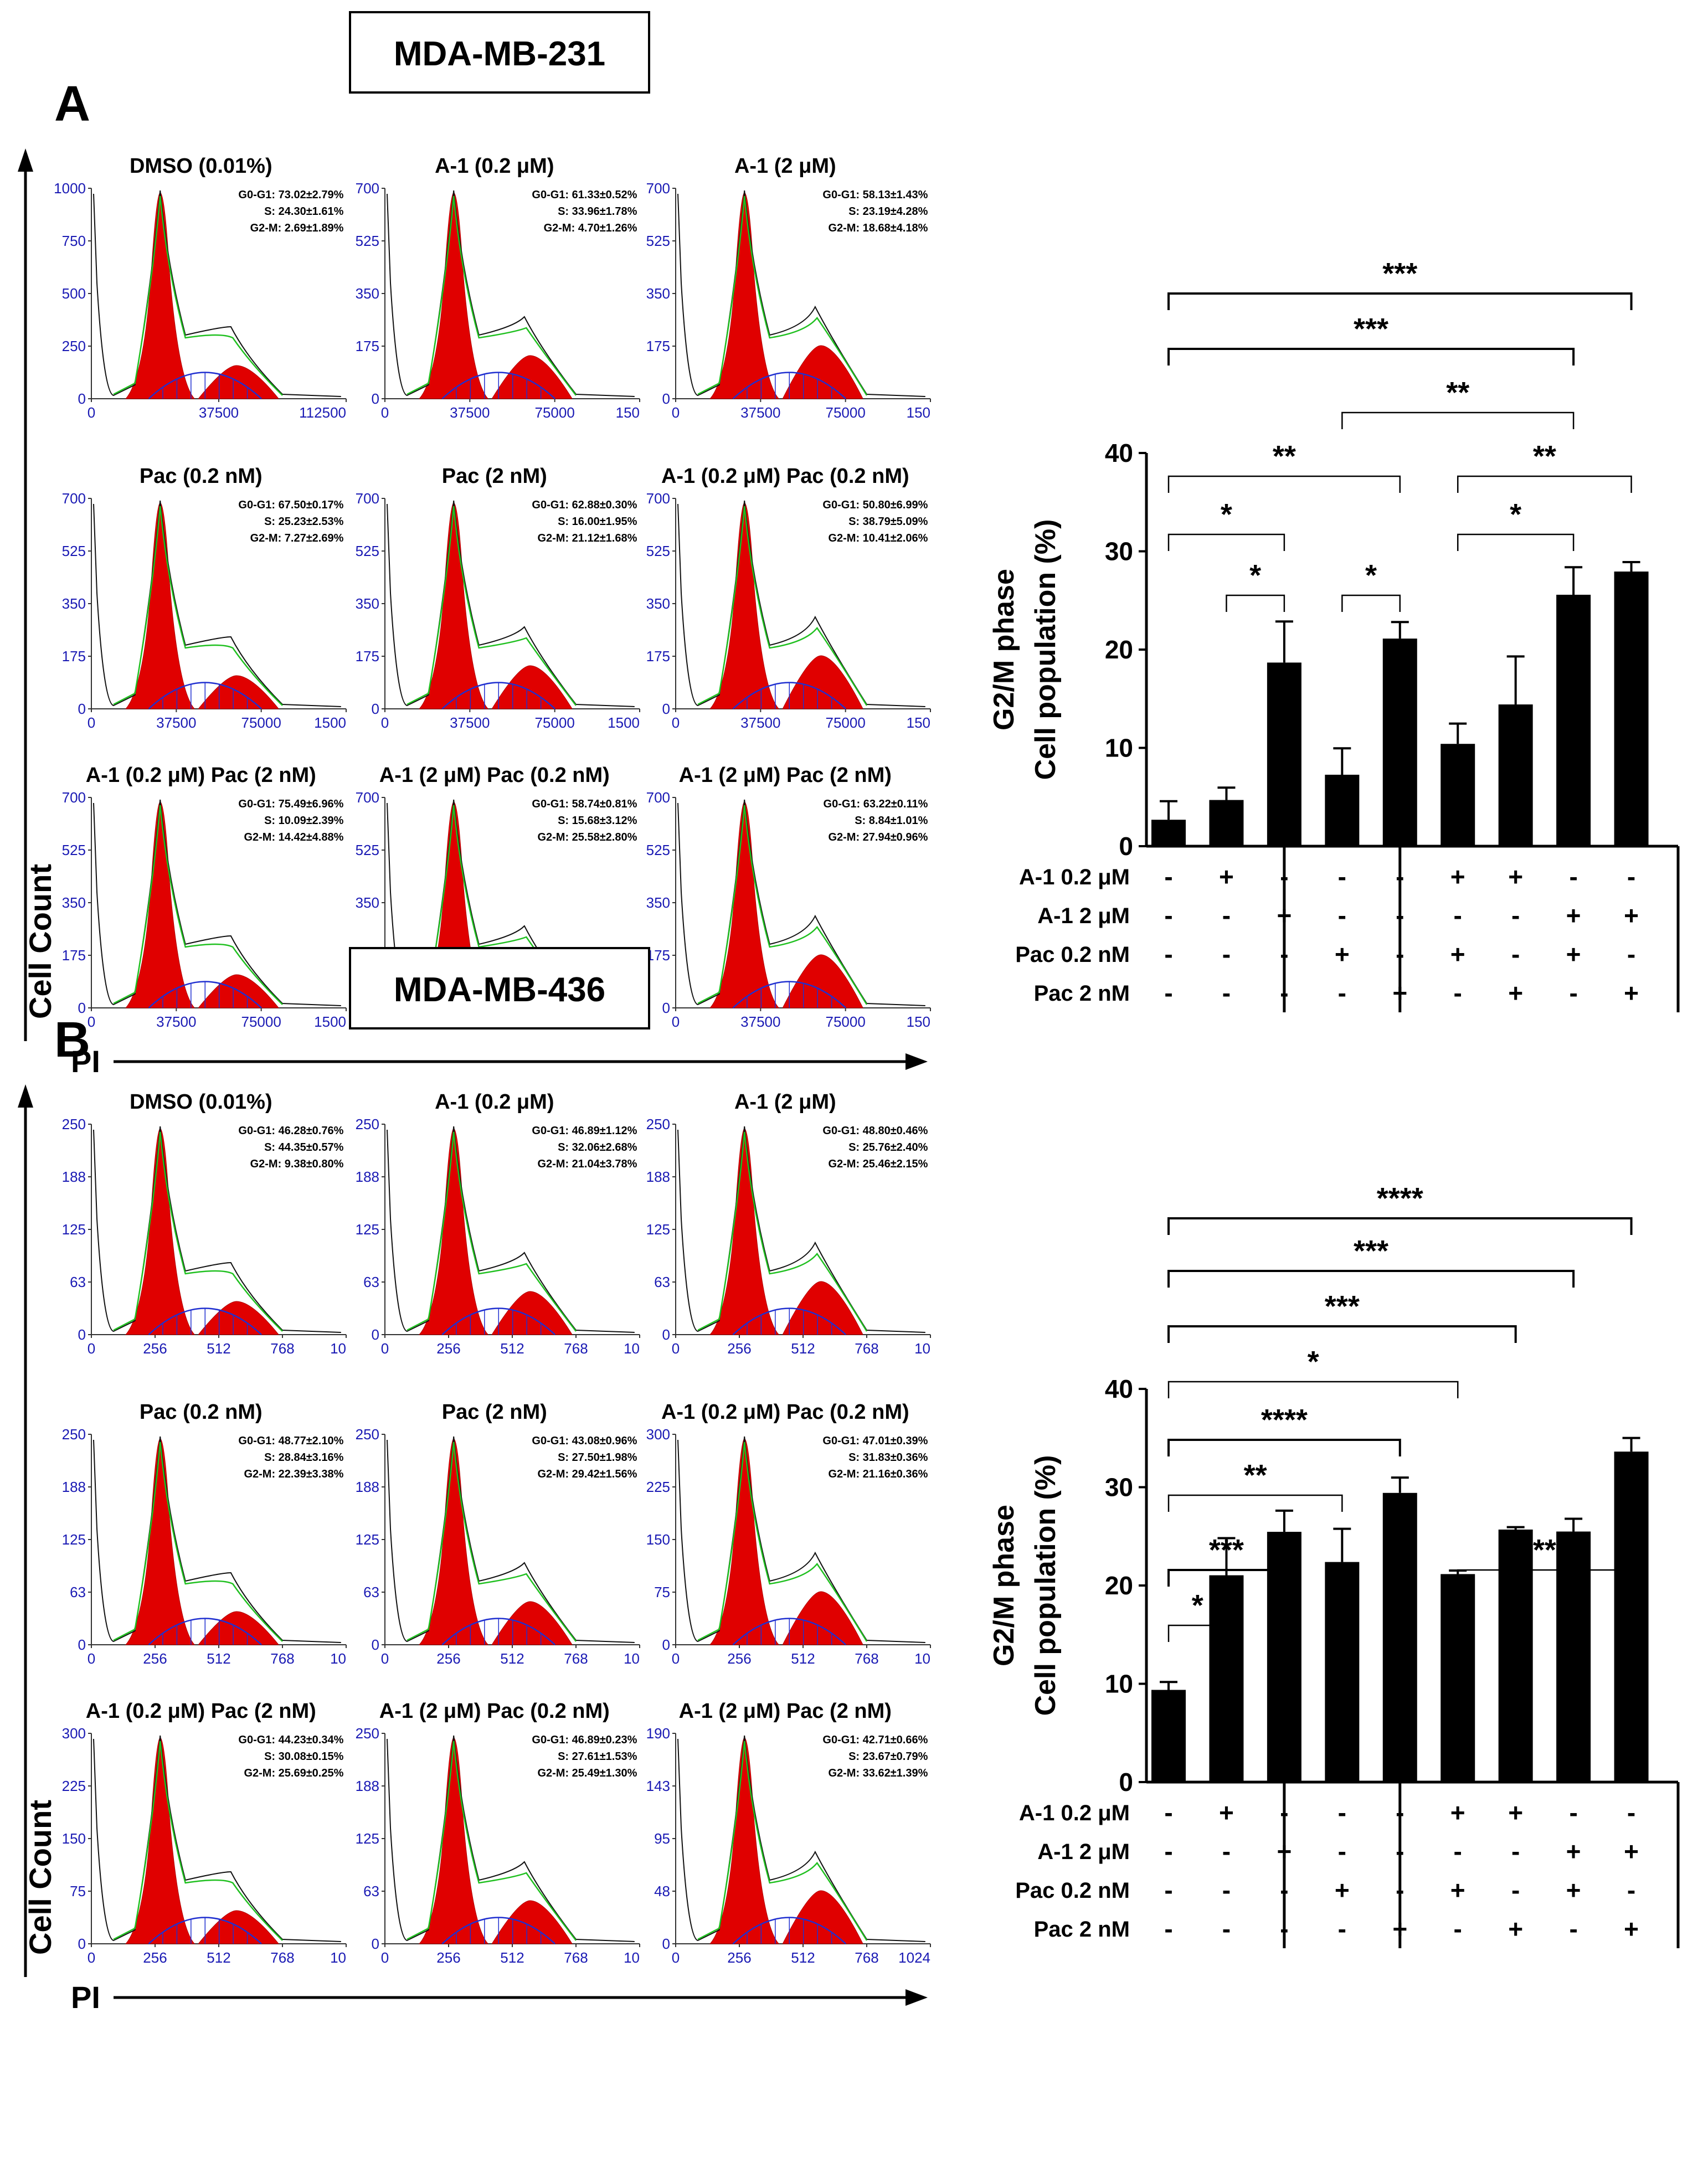 The height and width of the screenshot is (2157, 1708). I want to click on bar-y-label-line1: G2/M phase, so click(1004, 649).